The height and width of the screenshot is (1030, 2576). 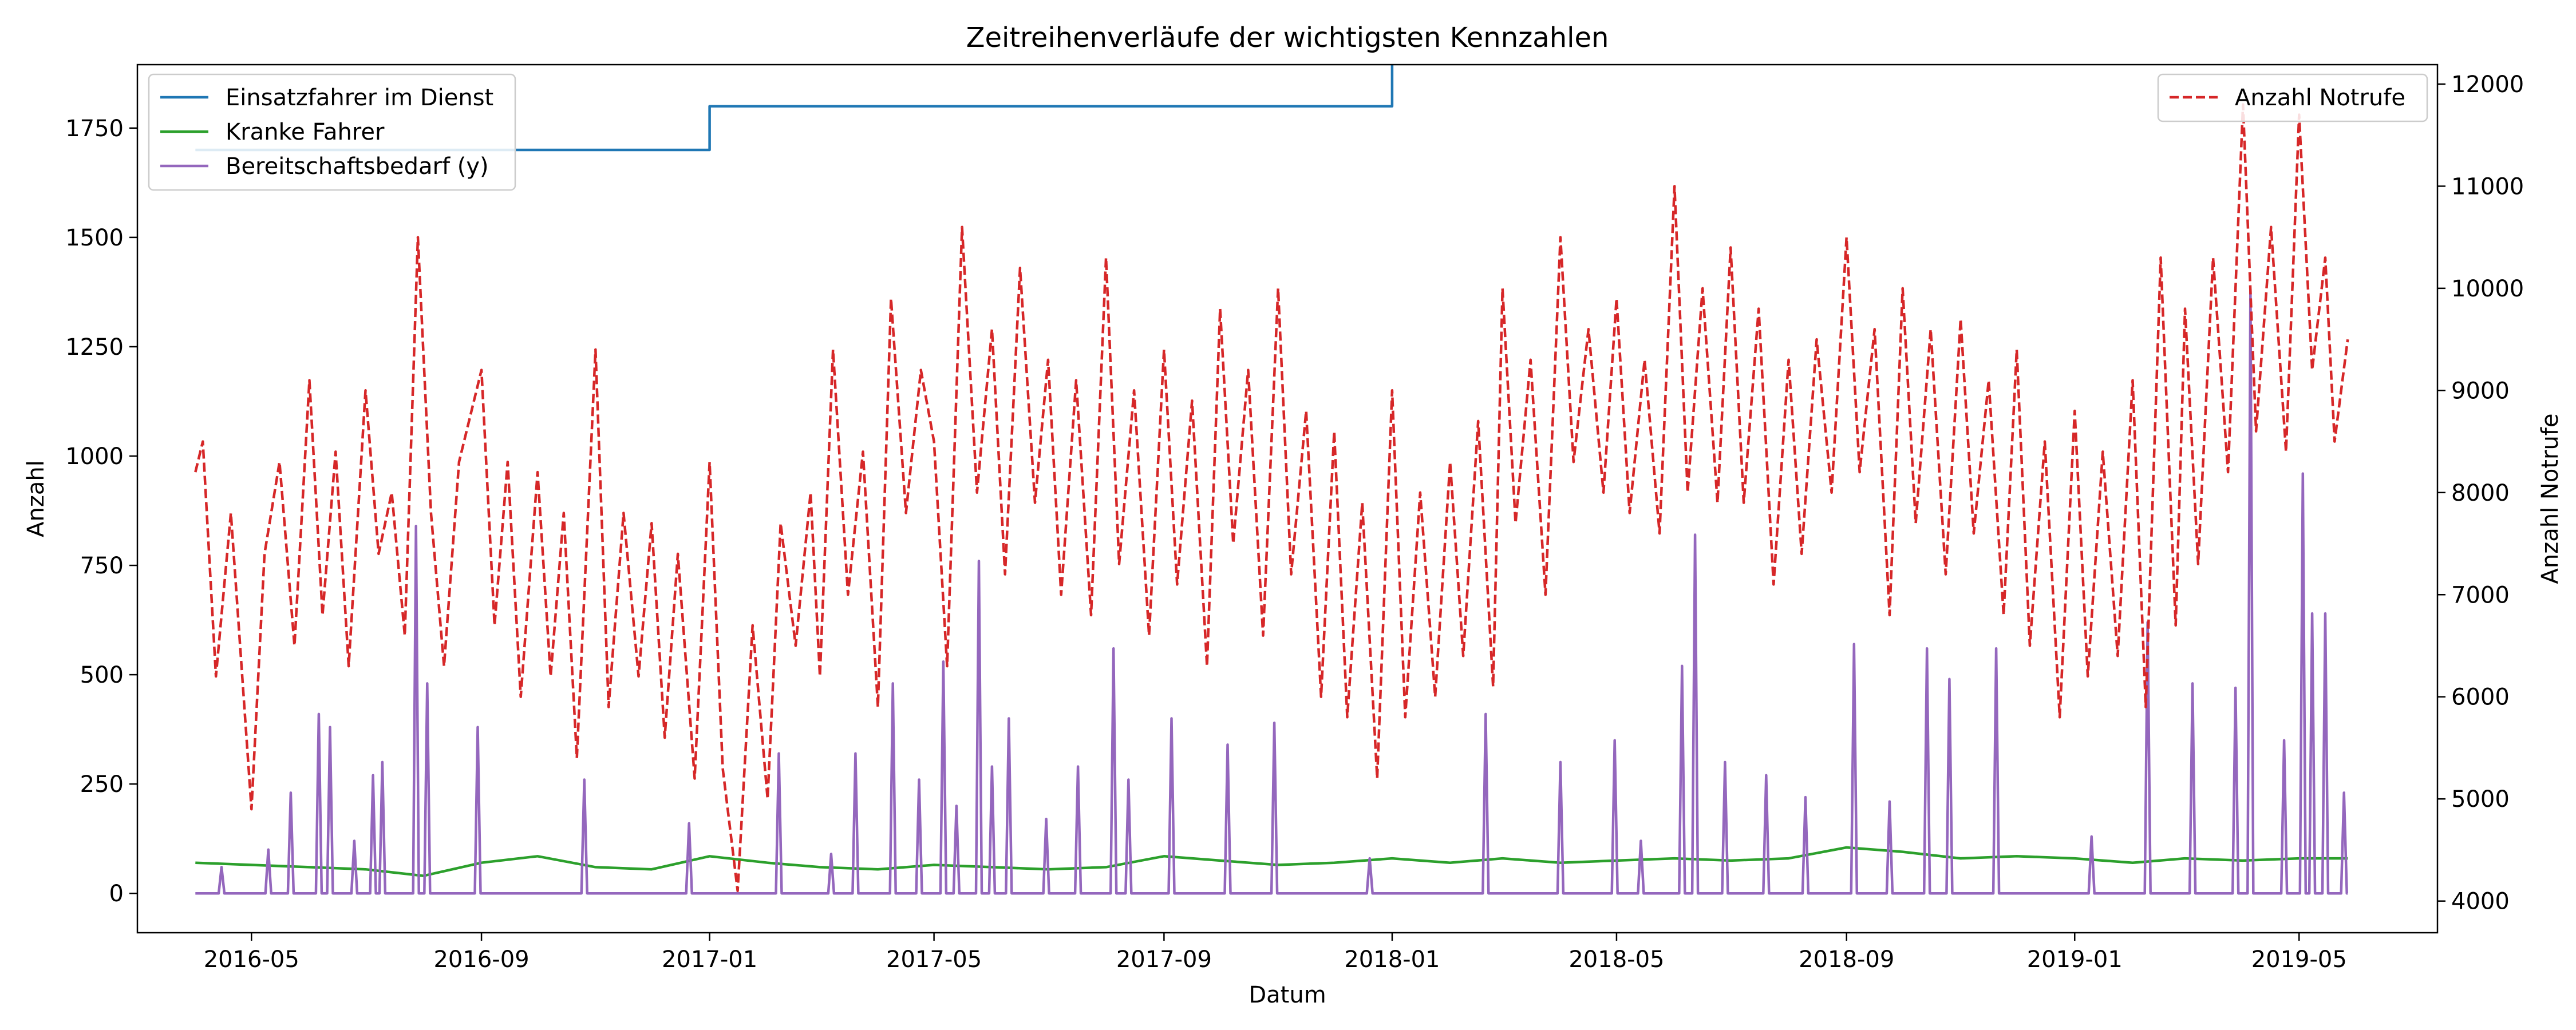 What do you see at coordinates (359, 98) in the screenshot?
I see `legend-label: Einsatzfahrer im Dienst` at bounding box center [359, 98].